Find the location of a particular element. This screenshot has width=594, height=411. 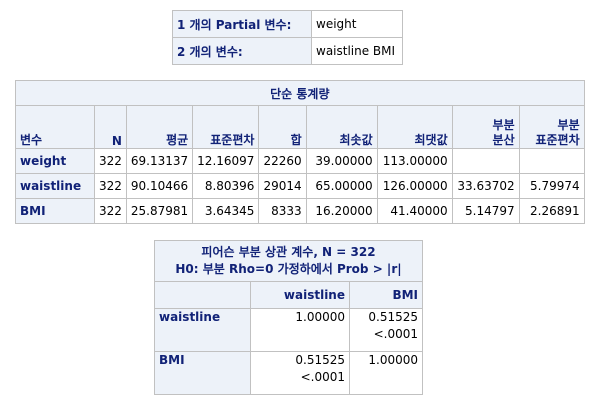

cell-std: 3.64345 is located at coordinates (226, 211).